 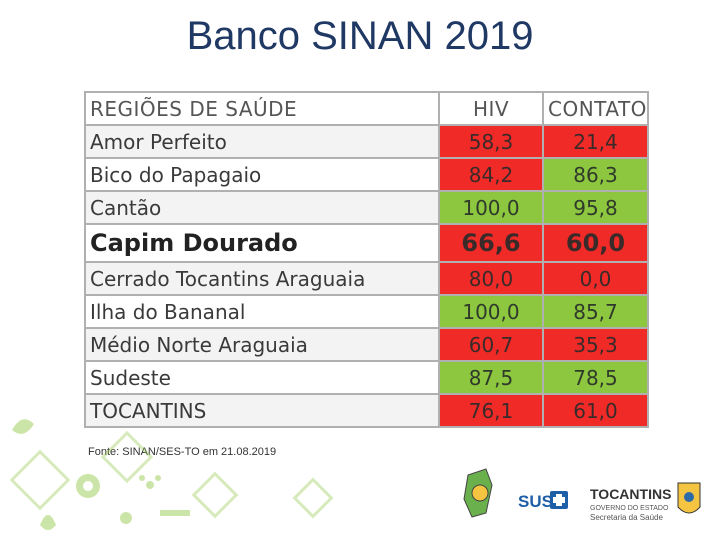 I want to click on contato-cell: 21,4, so click(x=595, y=141).